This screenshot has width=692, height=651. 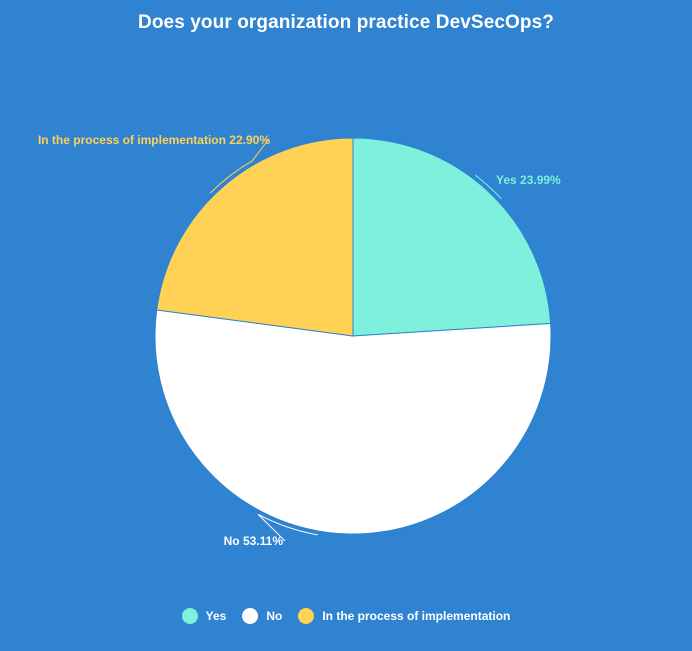 What do you see at coordinates (216, 616) in the screenshot?
I see `legend-label-yes: Yes` at bounding box center [216, 616].